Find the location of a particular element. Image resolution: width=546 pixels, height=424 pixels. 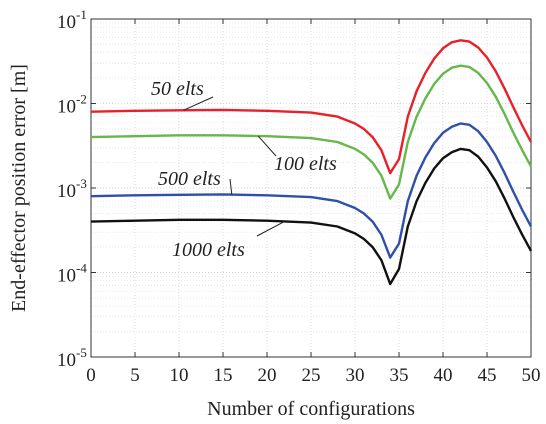

x-tick-label: 10 is located at coordinates (179, 375).